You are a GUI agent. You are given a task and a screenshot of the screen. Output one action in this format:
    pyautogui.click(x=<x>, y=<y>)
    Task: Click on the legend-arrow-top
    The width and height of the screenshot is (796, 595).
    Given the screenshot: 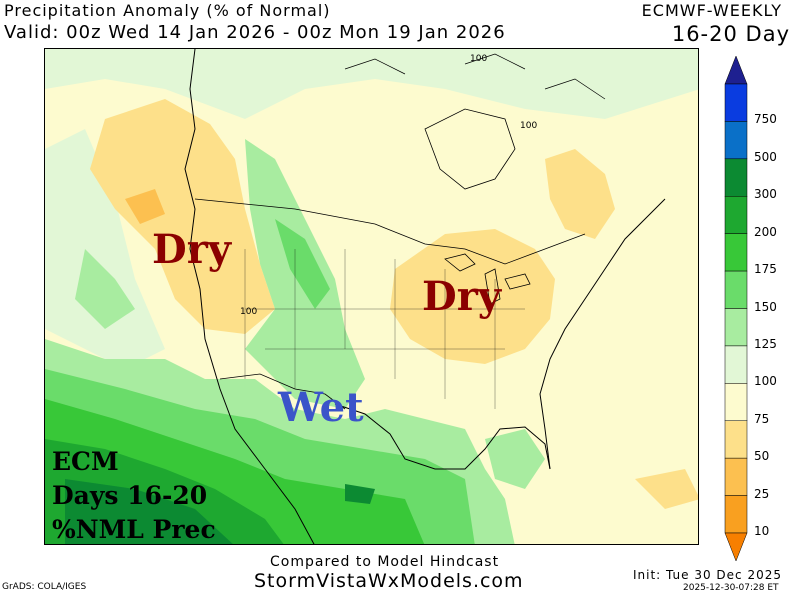 What is the action you would take?
    pyautogui.click(x=736, y=70)
    